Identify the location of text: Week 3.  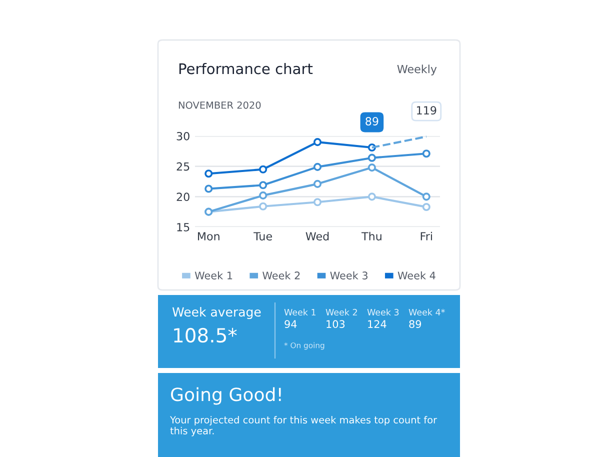
(383, 312).